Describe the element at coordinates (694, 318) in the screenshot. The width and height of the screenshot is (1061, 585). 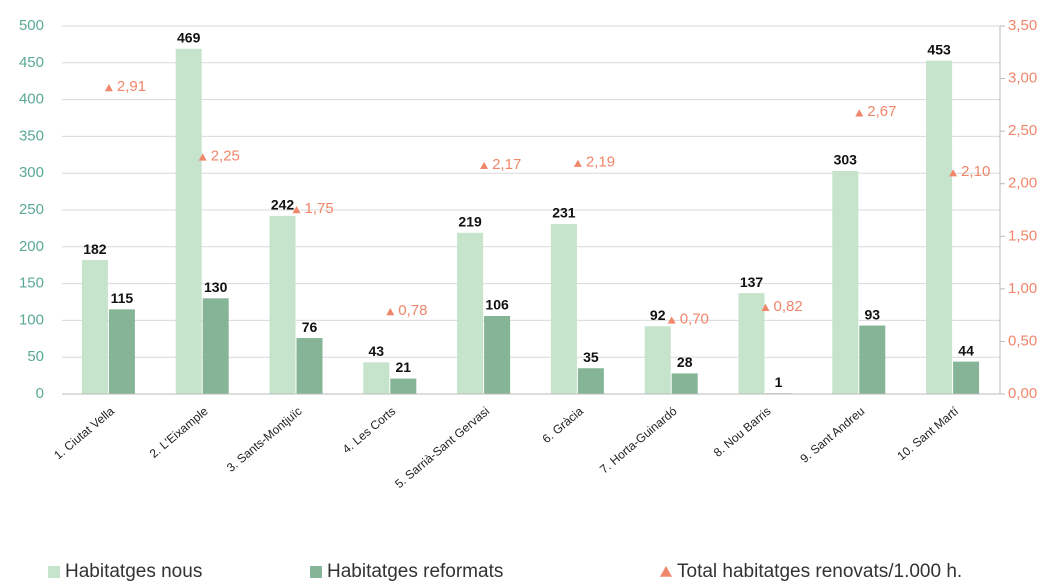
I see `data-label: 0,70` at that location.